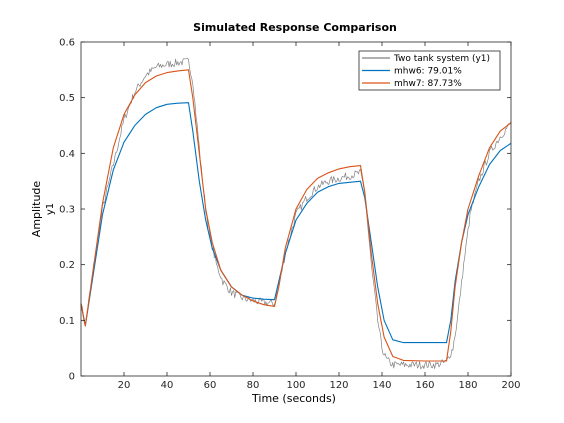  What do you see at coordinates (295, 27) in the screenshot?
I see `chart-title: Simulated Response Comparison` at bounding box center [295, 27].